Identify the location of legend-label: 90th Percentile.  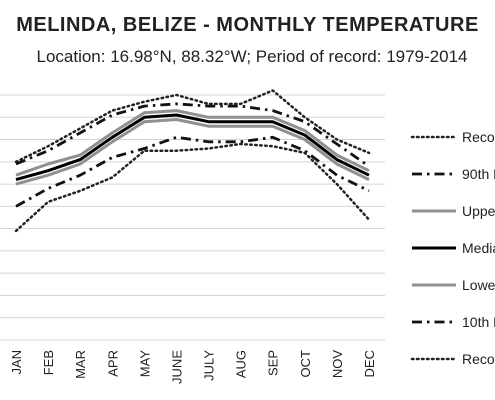
(478, 174).